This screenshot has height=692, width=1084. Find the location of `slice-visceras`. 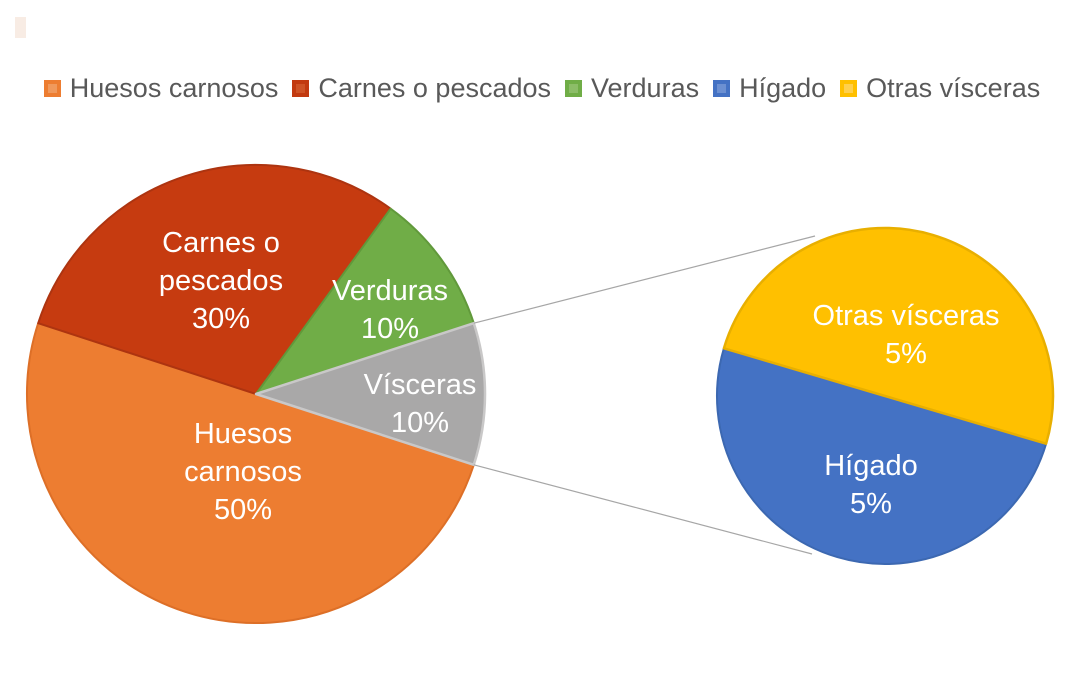

slice-visceras is located at coordinates (370, 394).